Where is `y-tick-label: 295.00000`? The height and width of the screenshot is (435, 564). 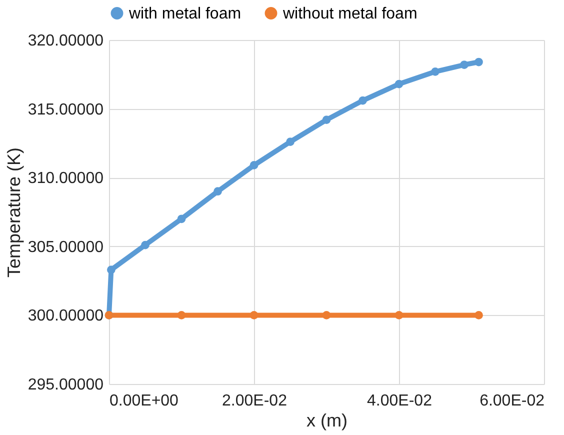 y-tick-label: 295.00000 is located at coordinates (66, 385).